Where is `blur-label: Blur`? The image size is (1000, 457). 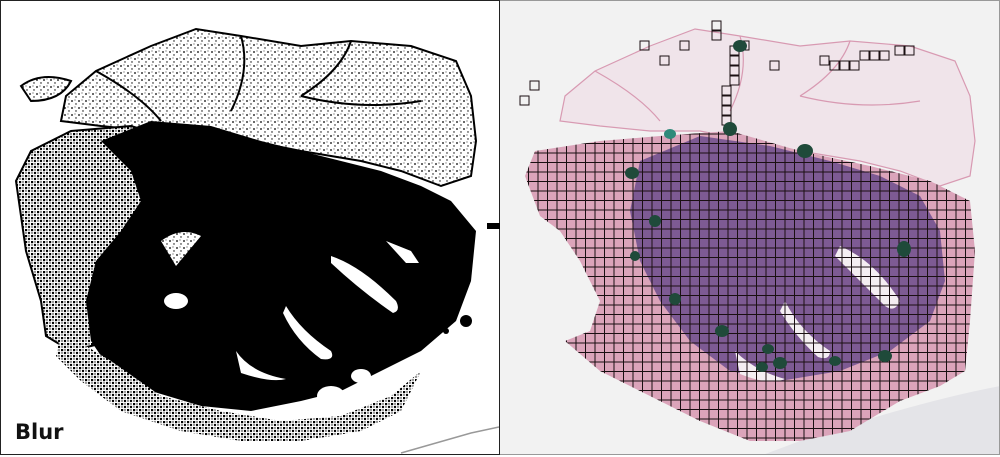
blur-label: Blur is located at coordinates (39, 432).